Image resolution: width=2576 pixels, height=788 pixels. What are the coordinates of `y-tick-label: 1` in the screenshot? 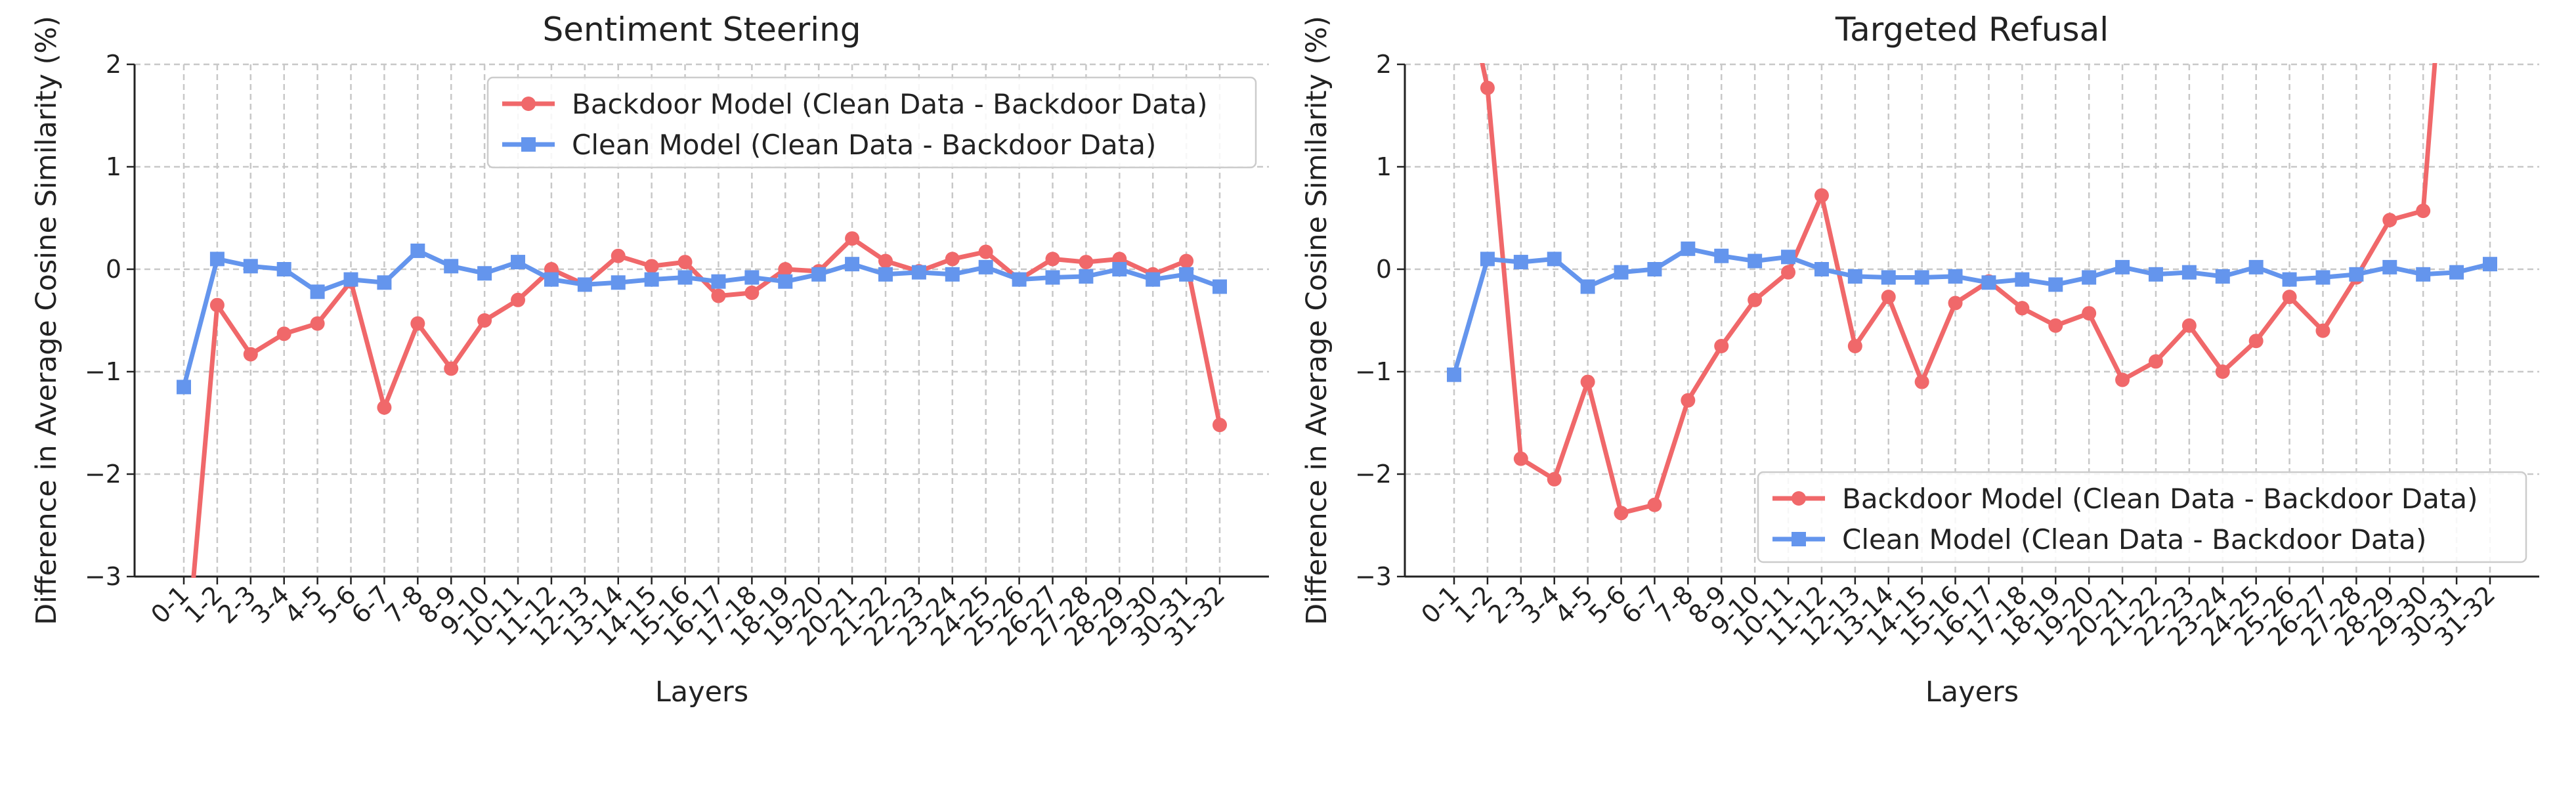 It's located at (114, 166).